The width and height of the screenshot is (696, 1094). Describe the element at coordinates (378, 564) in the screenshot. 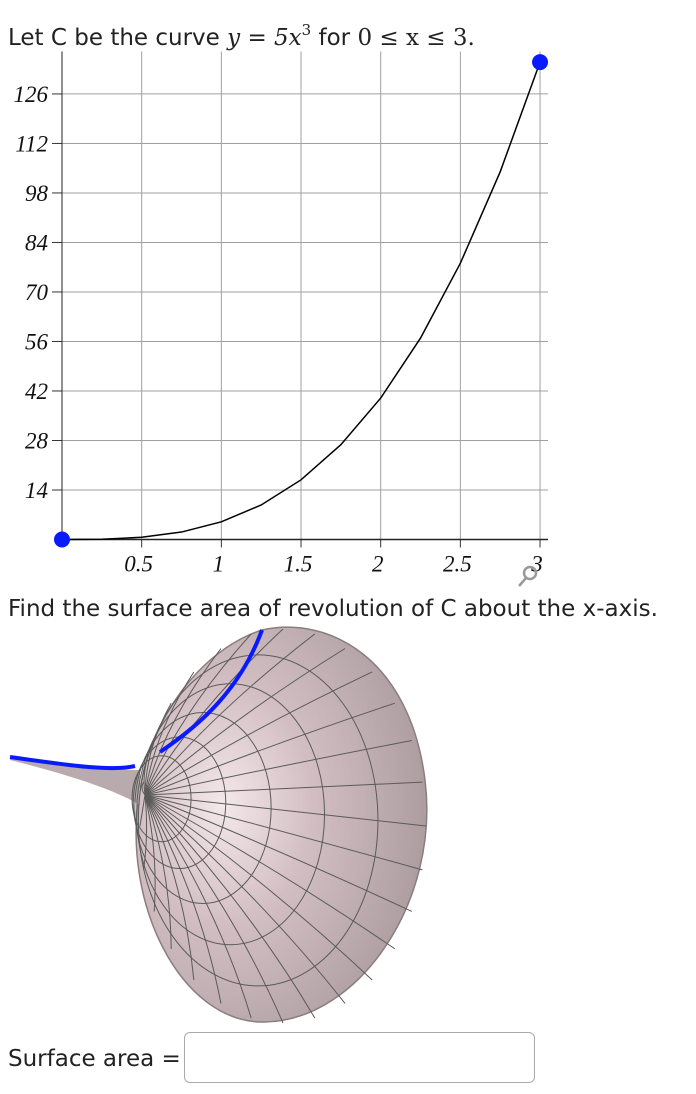

I see `x-tick-label: 2` at that location.